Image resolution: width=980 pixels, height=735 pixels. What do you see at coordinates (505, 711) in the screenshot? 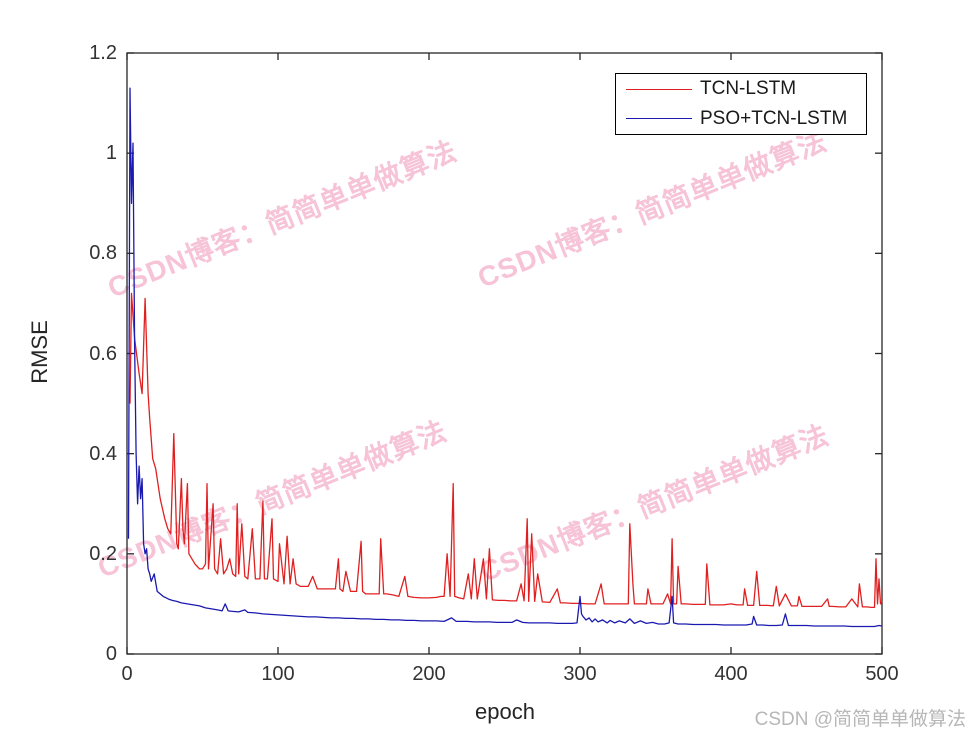
I see `x-axis-label: epoch` at bounding box center [505, 711].